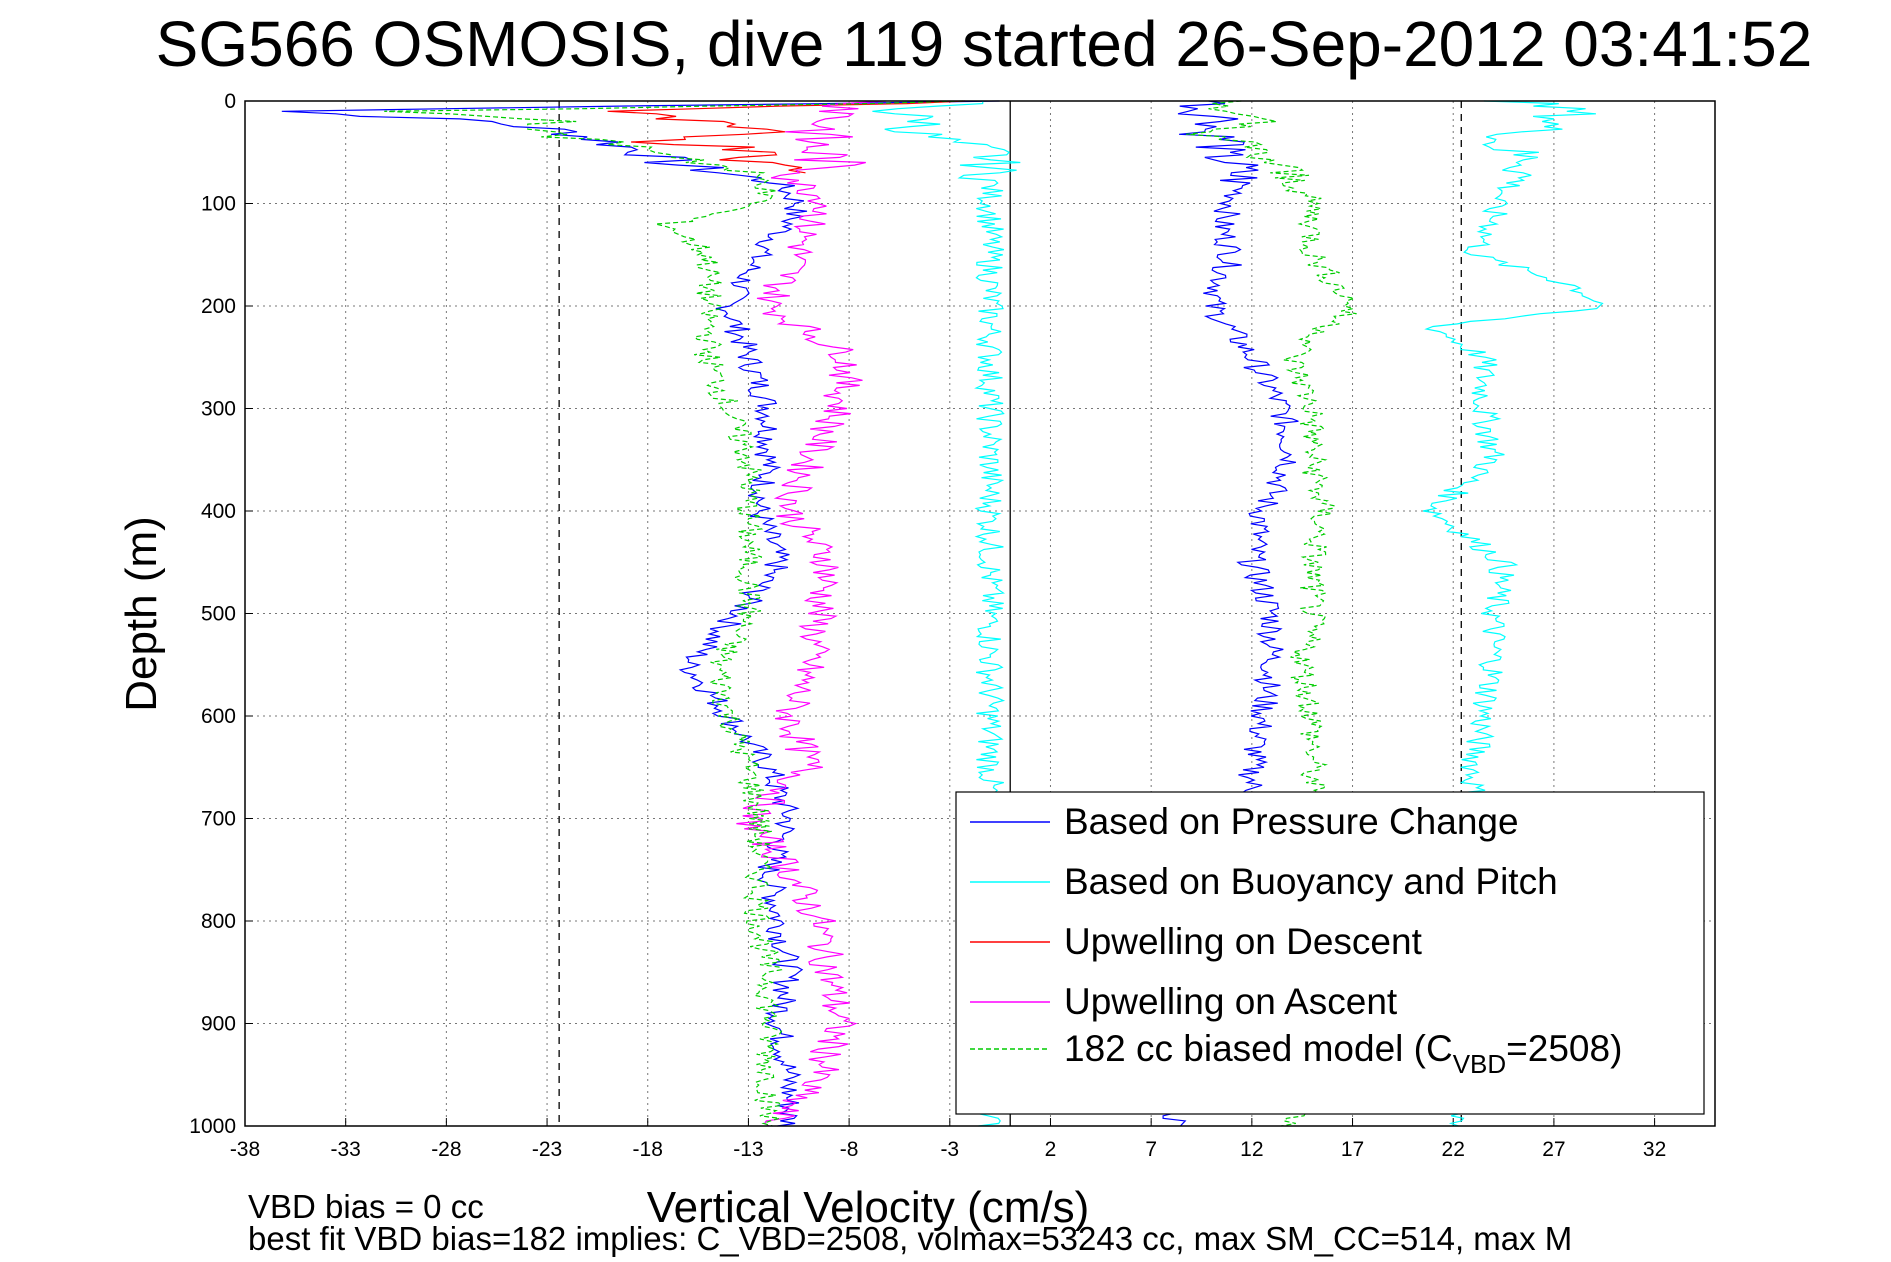 This screenshot has height=1262, width=1891. What do you see at coordinates (1151, 1149) in the screenshot?
I see `x-tick-label: 7` at bounding box center [1151, 1149].